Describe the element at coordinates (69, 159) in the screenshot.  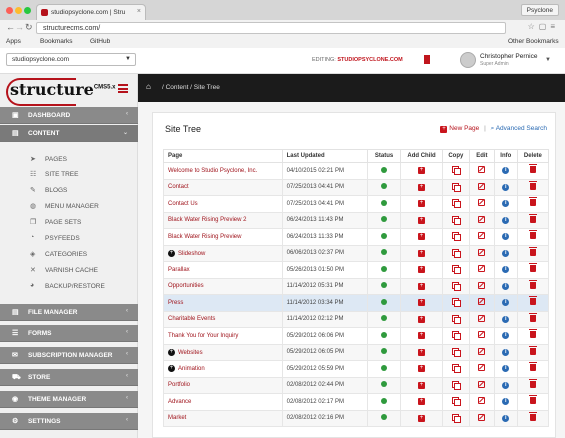
I see `sidebar-subitem-pages: ➤ PAGES` at that location.